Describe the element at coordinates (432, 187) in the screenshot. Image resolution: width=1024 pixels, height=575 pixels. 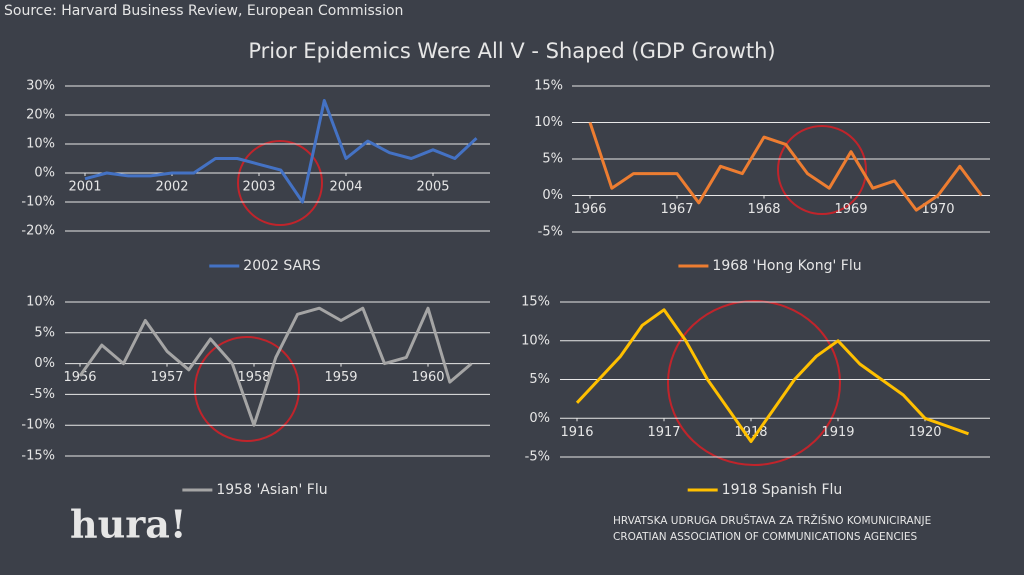
I see `x-tick-label: 2005` at that location.